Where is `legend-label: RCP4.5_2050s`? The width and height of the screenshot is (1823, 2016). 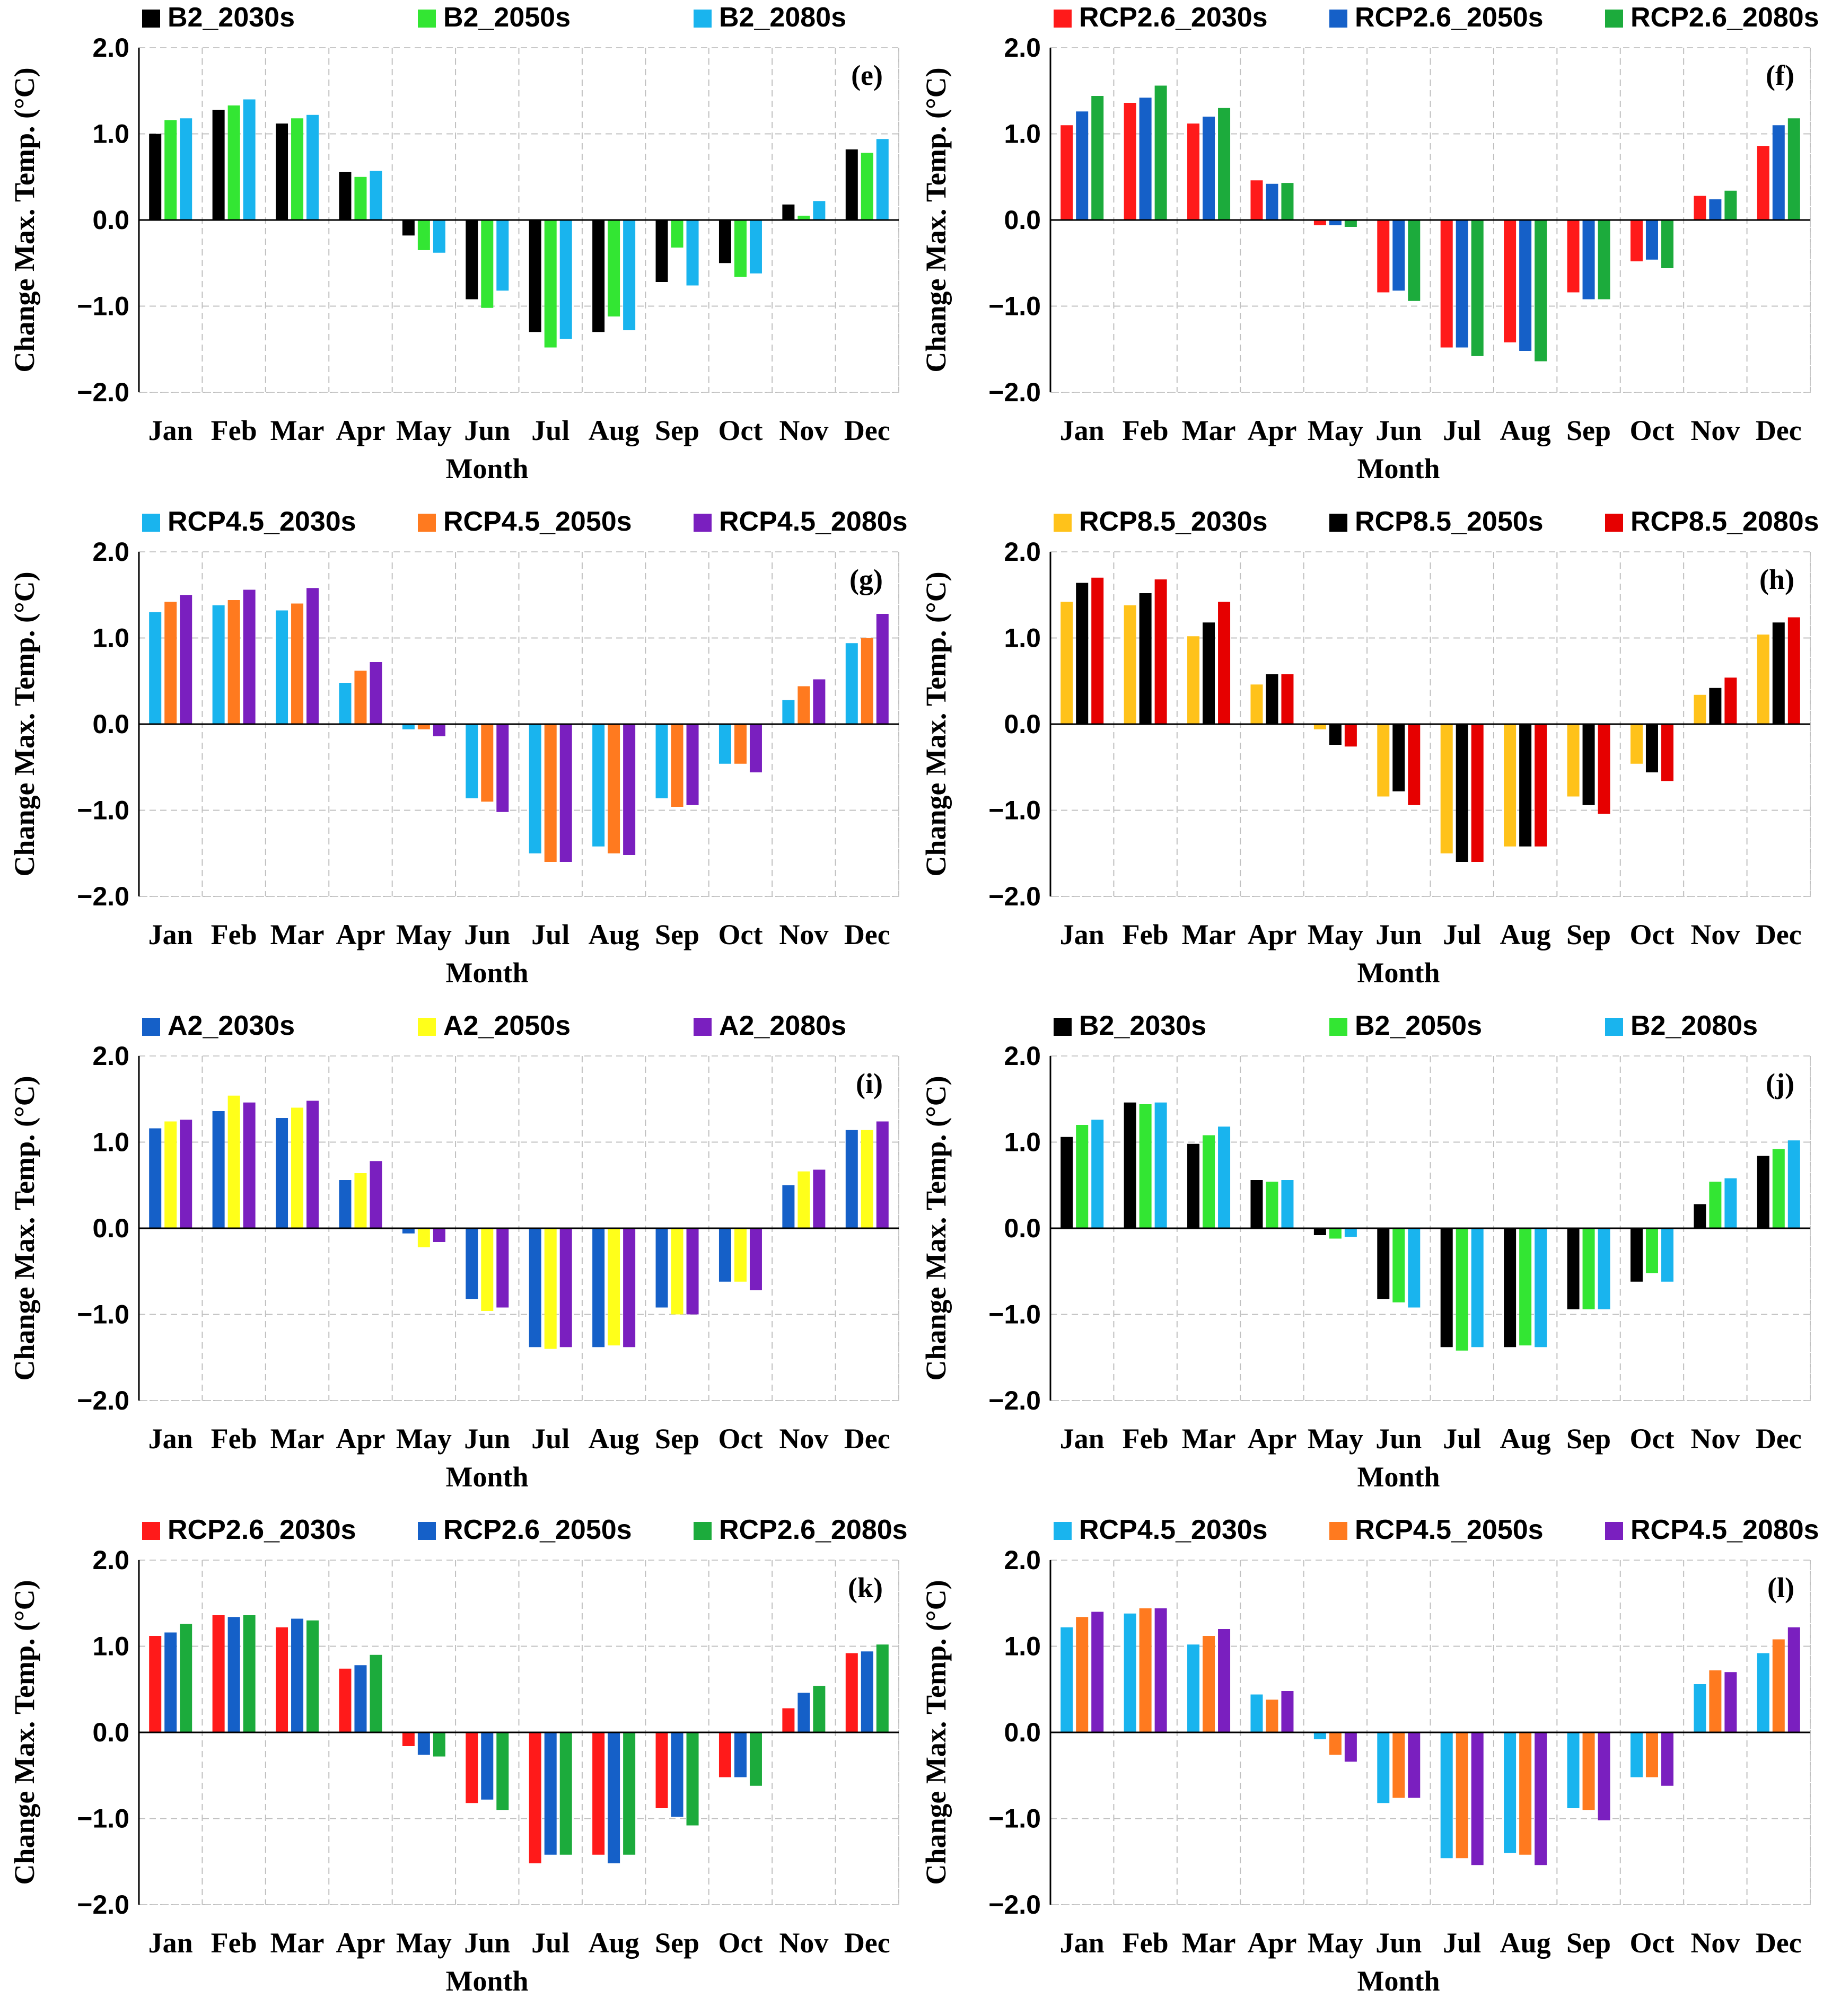
legend-label: RCP4.5_2050s is located at coordinates (537, 521).